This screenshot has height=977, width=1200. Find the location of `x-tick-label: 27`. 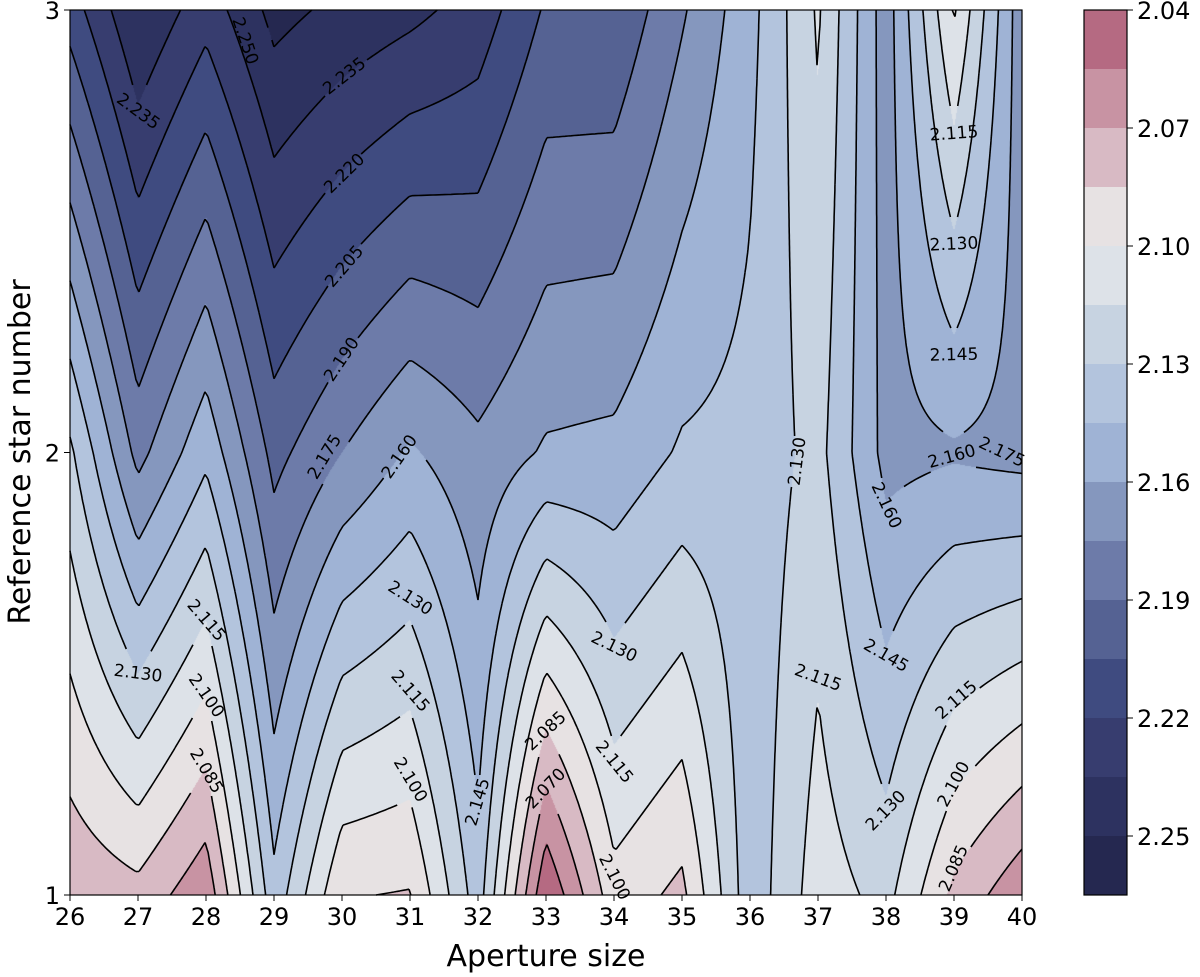

x-tick-label: 27 is located at coordinates (138, 917).